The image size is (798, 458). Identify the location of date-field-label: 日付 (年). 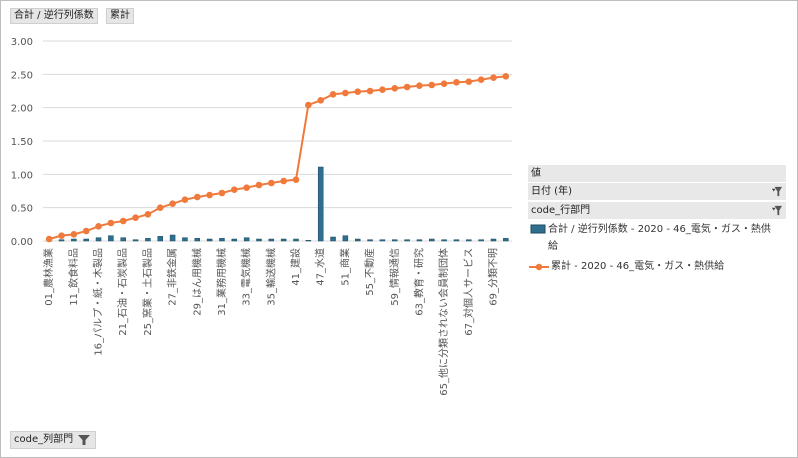
(551, 191).